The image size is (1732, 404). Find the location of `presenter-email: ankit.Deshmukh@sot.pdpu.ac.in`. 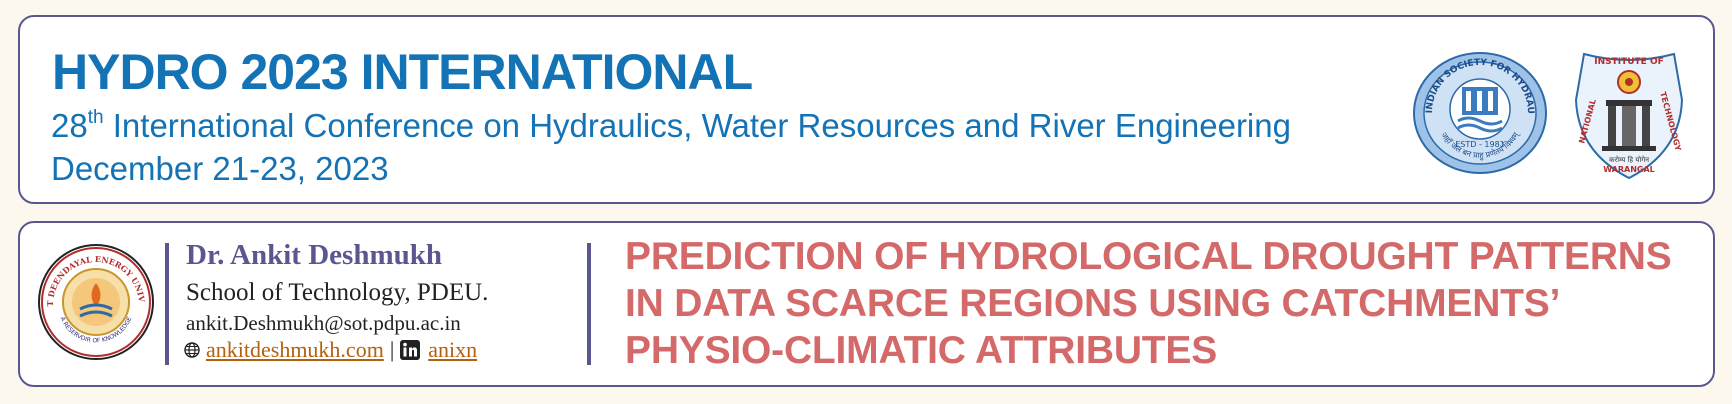

presenter-email: ankit.Deshmukh@sot.pdpu.ac.in is located at coordinates (323, 323).